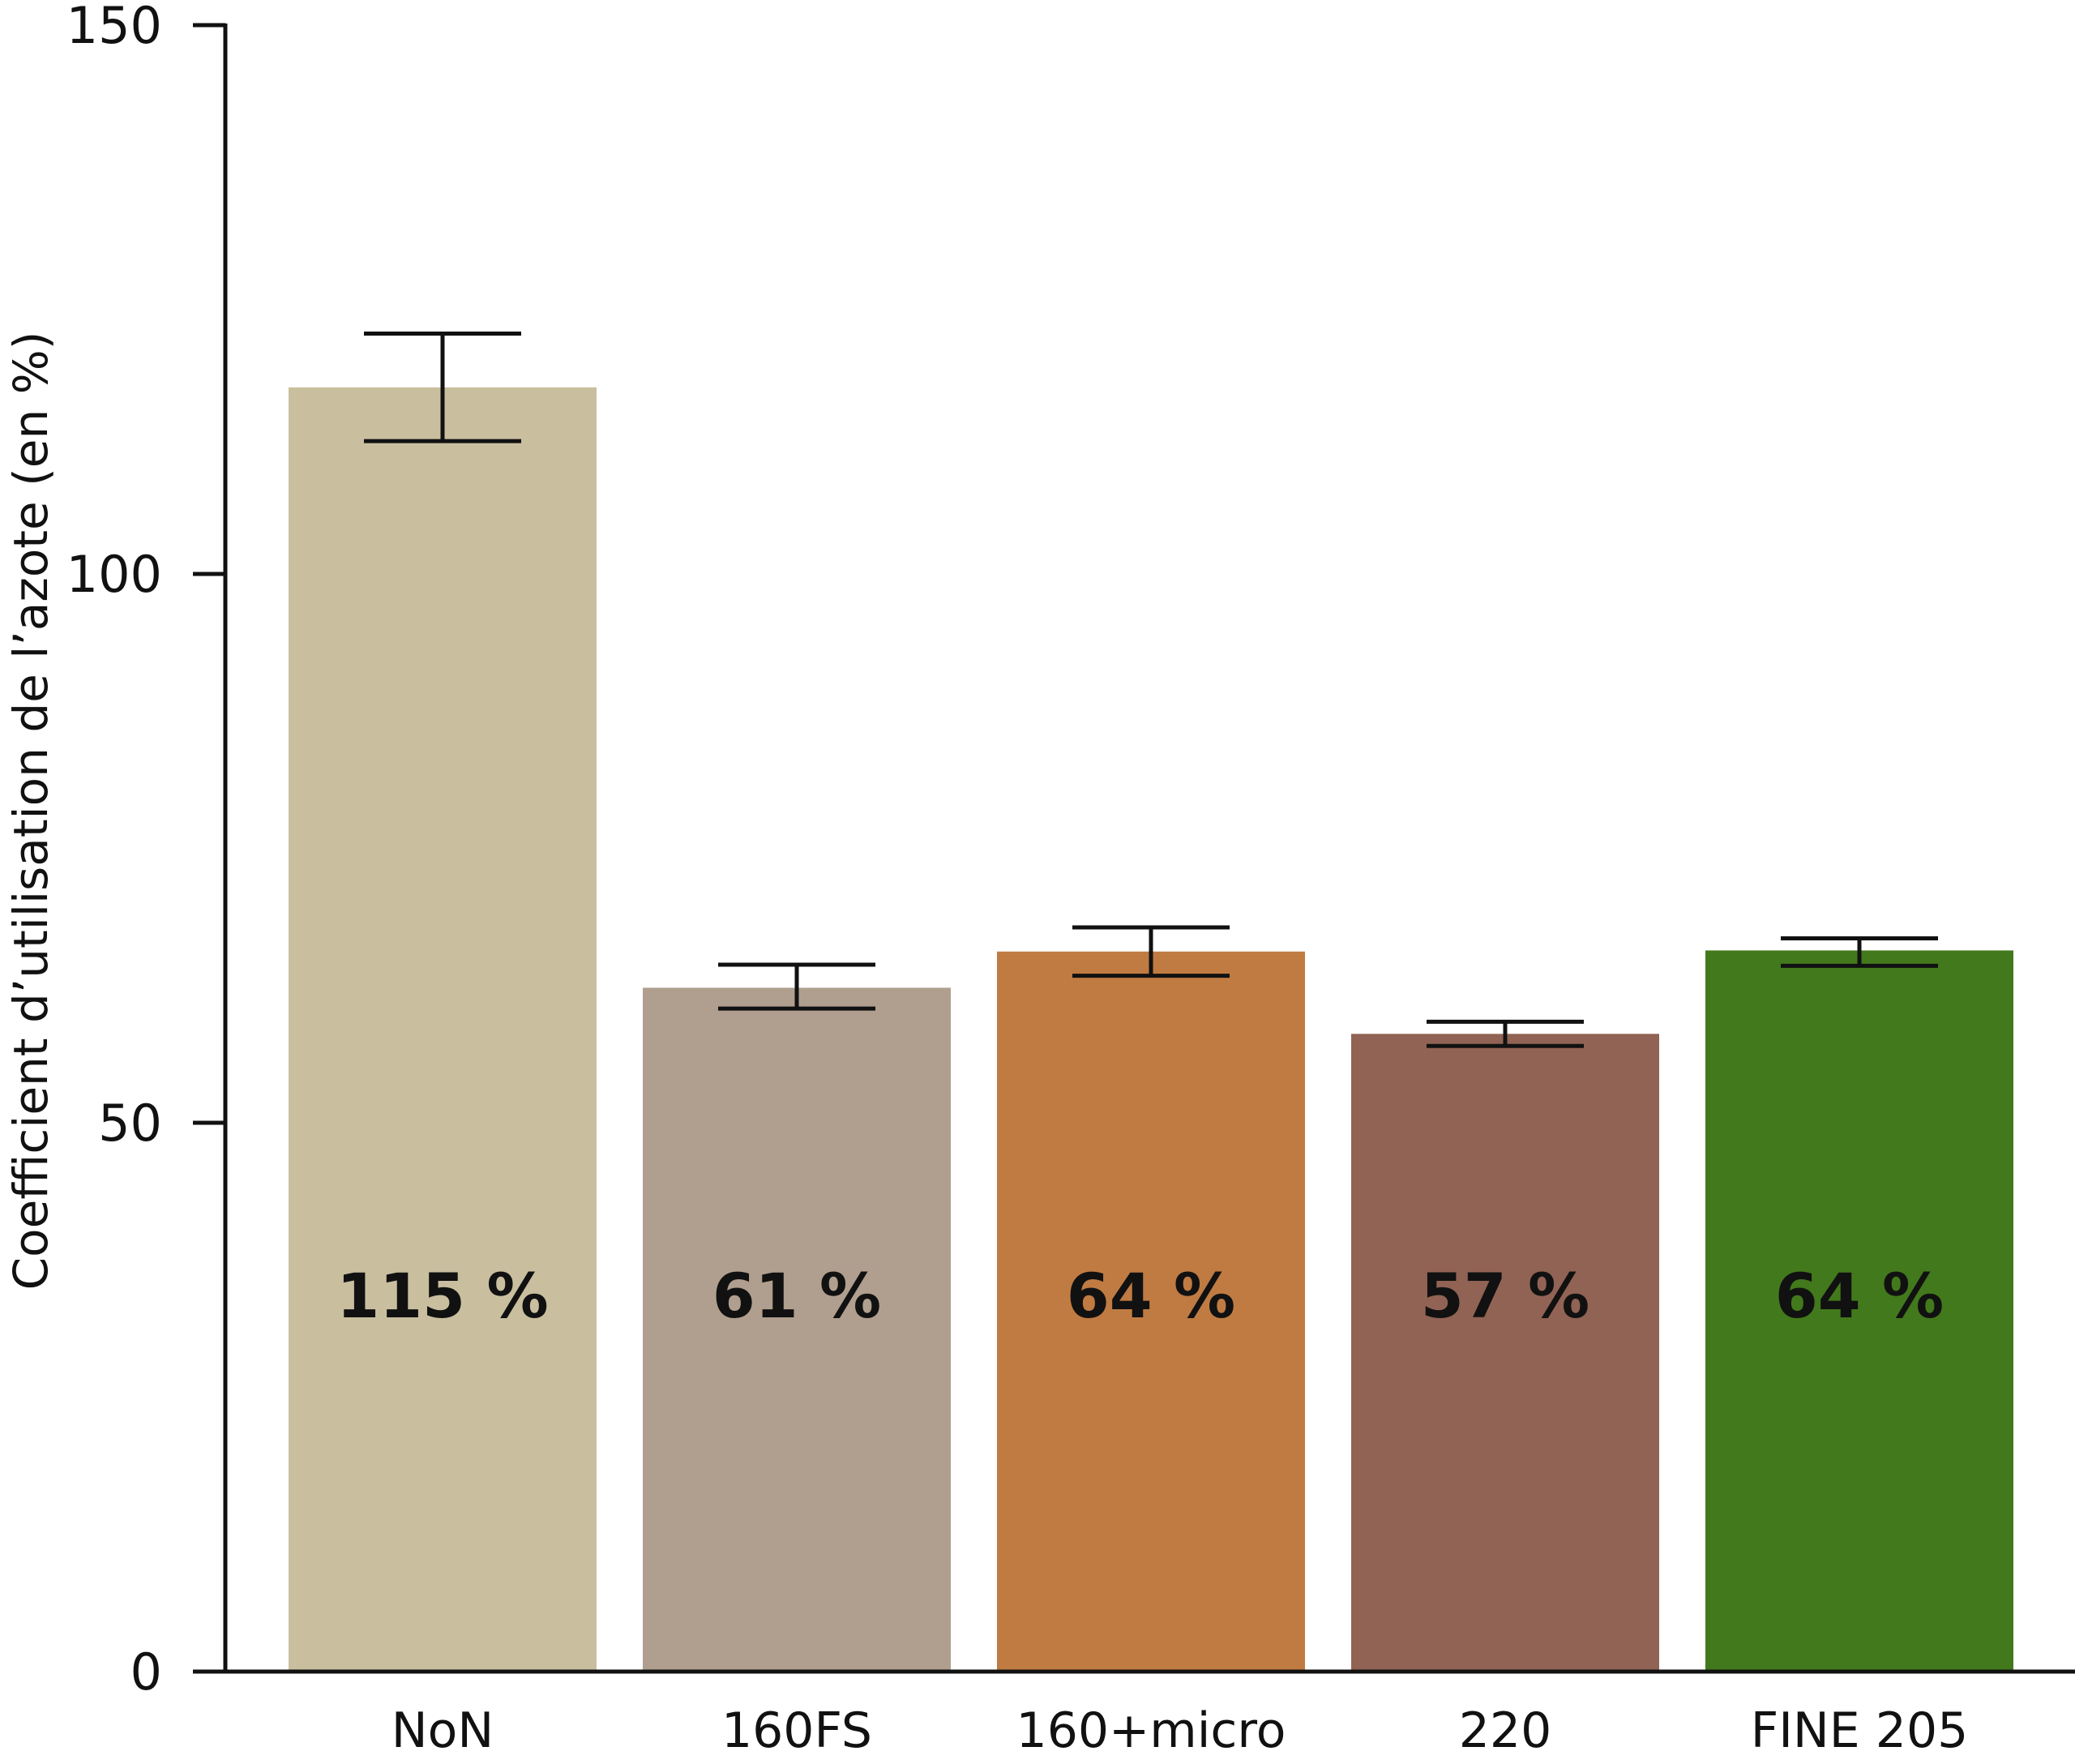 The image size is (2075, 1764). What do you see at coordinates (1151, 952) in the screenshot?
I see `error-bar-160+micro` at bounding box center [1151, 952].